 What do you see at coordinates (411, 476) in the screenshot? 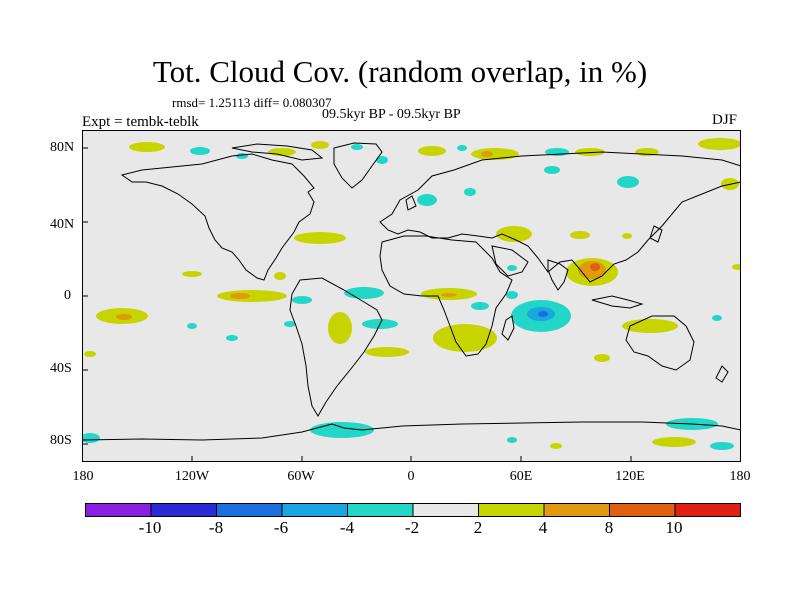
I see `lon-label-0: 0` at bounding box center [411, 476].